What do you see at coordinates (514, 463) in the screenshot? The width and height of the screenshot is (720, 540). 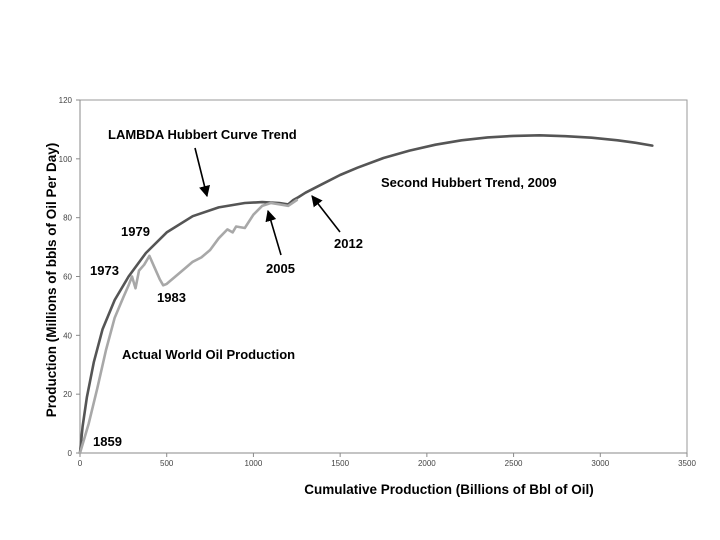 I see `x-tick-label: 2500` at bounding box center [514, 463].